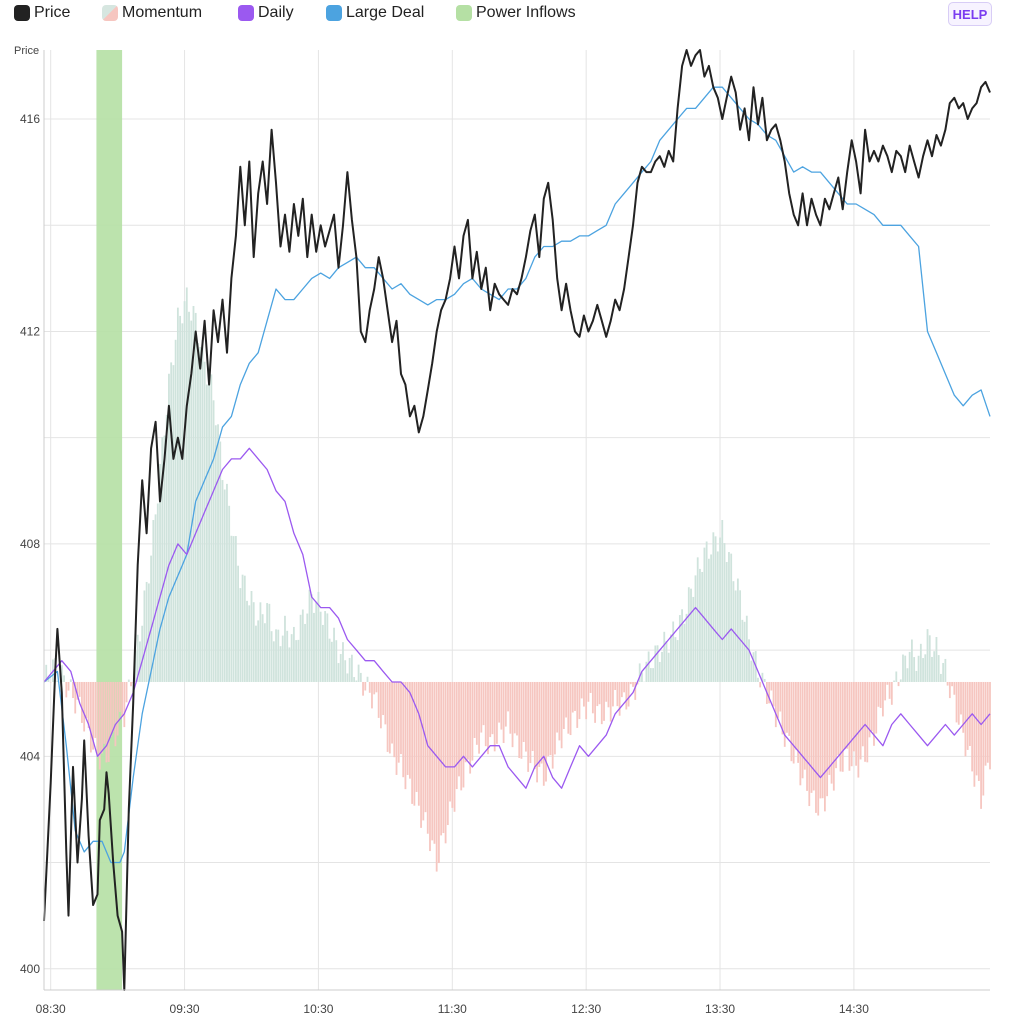  I want to click on legend-item-daily: Daily, so click(266, 13).